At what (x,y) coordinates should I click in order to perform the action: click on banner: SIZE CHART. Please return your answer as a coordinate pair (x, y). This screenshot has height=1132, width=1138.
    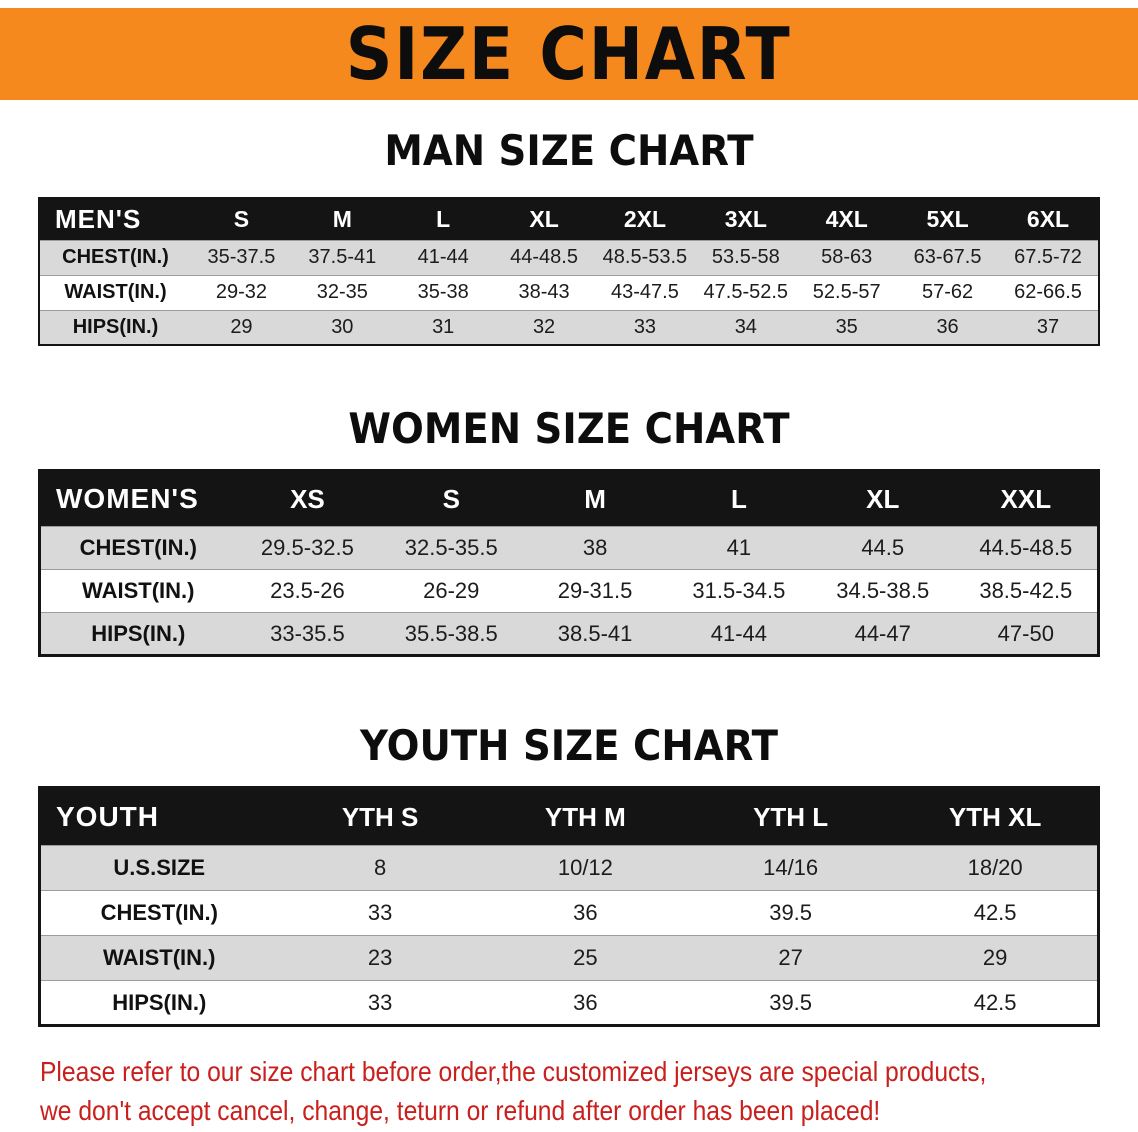
    Looking at the image, I should click on (569, 54).